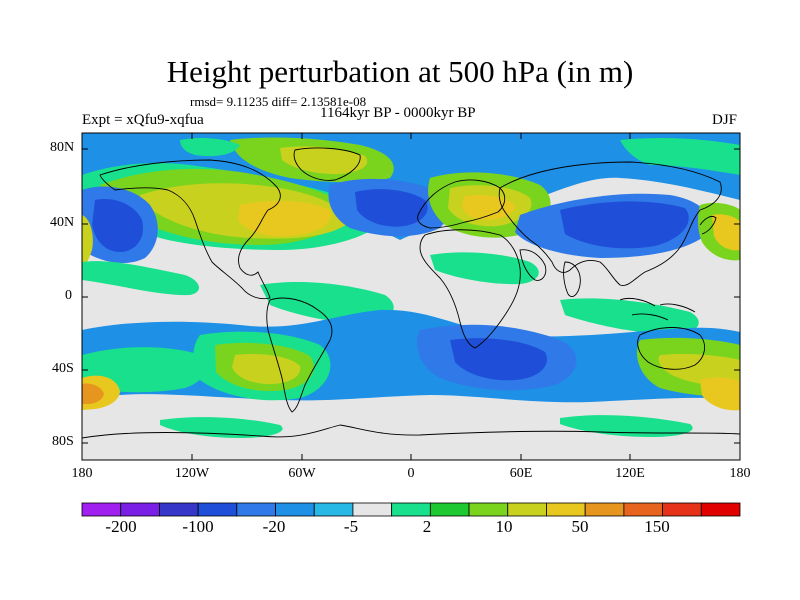  What do you see at coordinates (572, 279) in the screenshot?
I see `india-coast` at bounding box center [572, 279].